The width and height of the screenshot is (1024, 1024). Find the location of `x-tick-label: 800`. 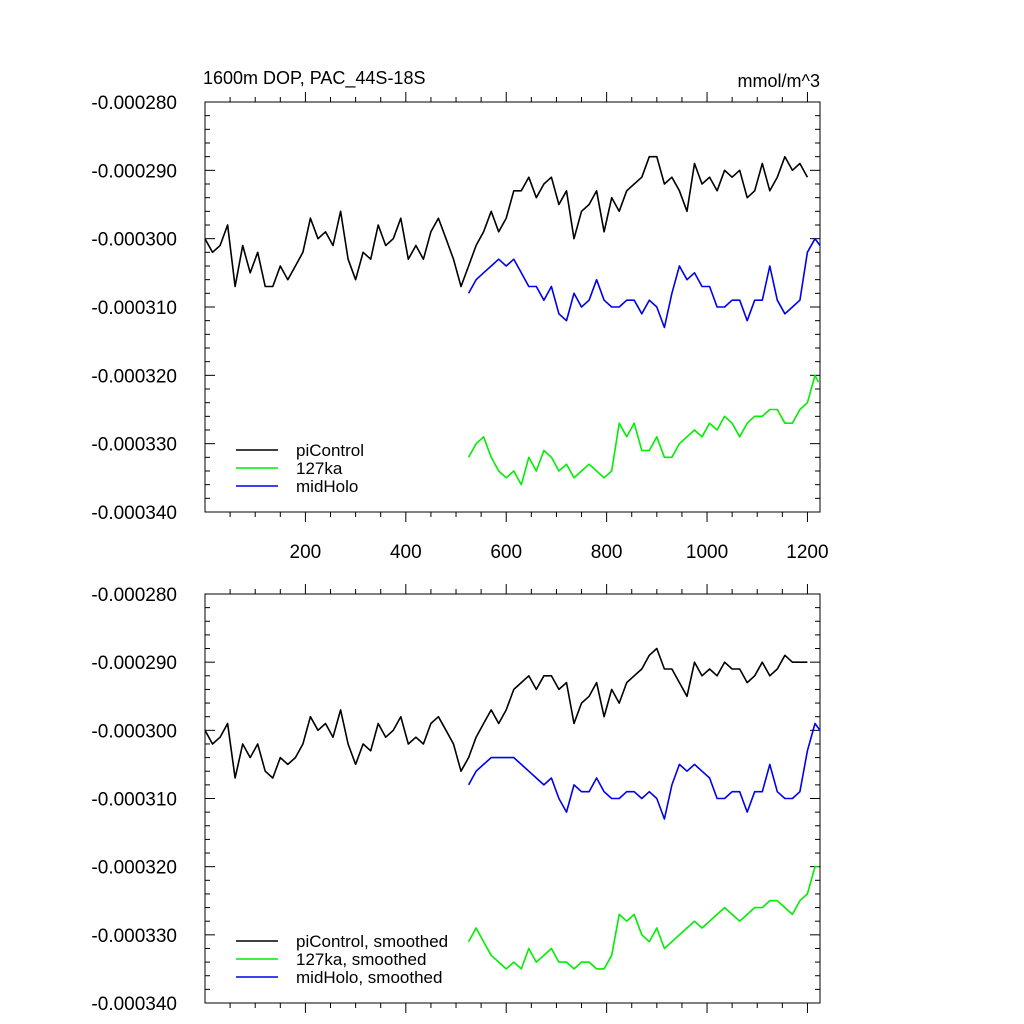

x-tick-label: 800 is located at coordinates (607, 552).